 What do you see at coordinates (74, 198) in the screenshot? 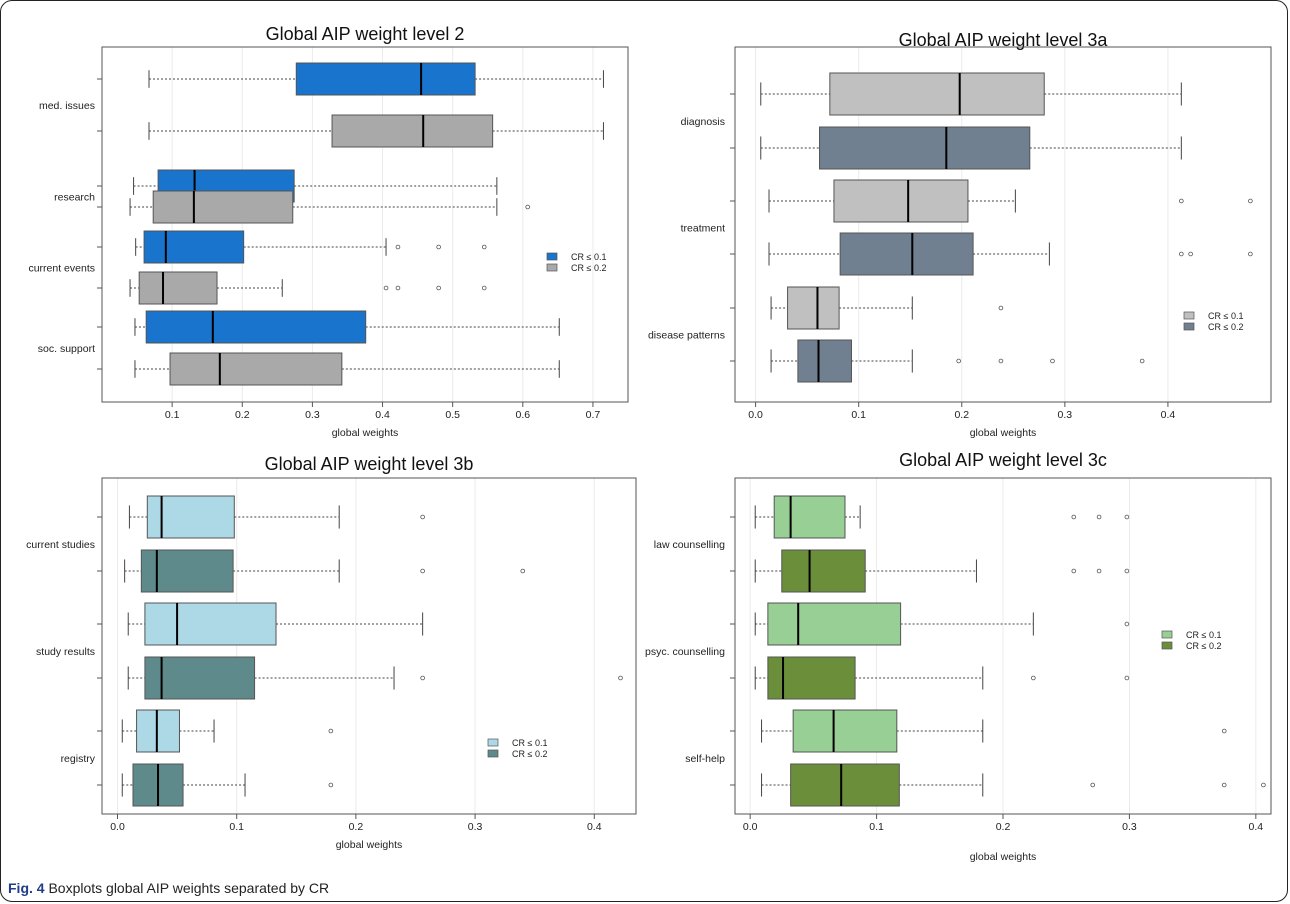
I see `category-label-research: research` at bounding box center [74, 198].